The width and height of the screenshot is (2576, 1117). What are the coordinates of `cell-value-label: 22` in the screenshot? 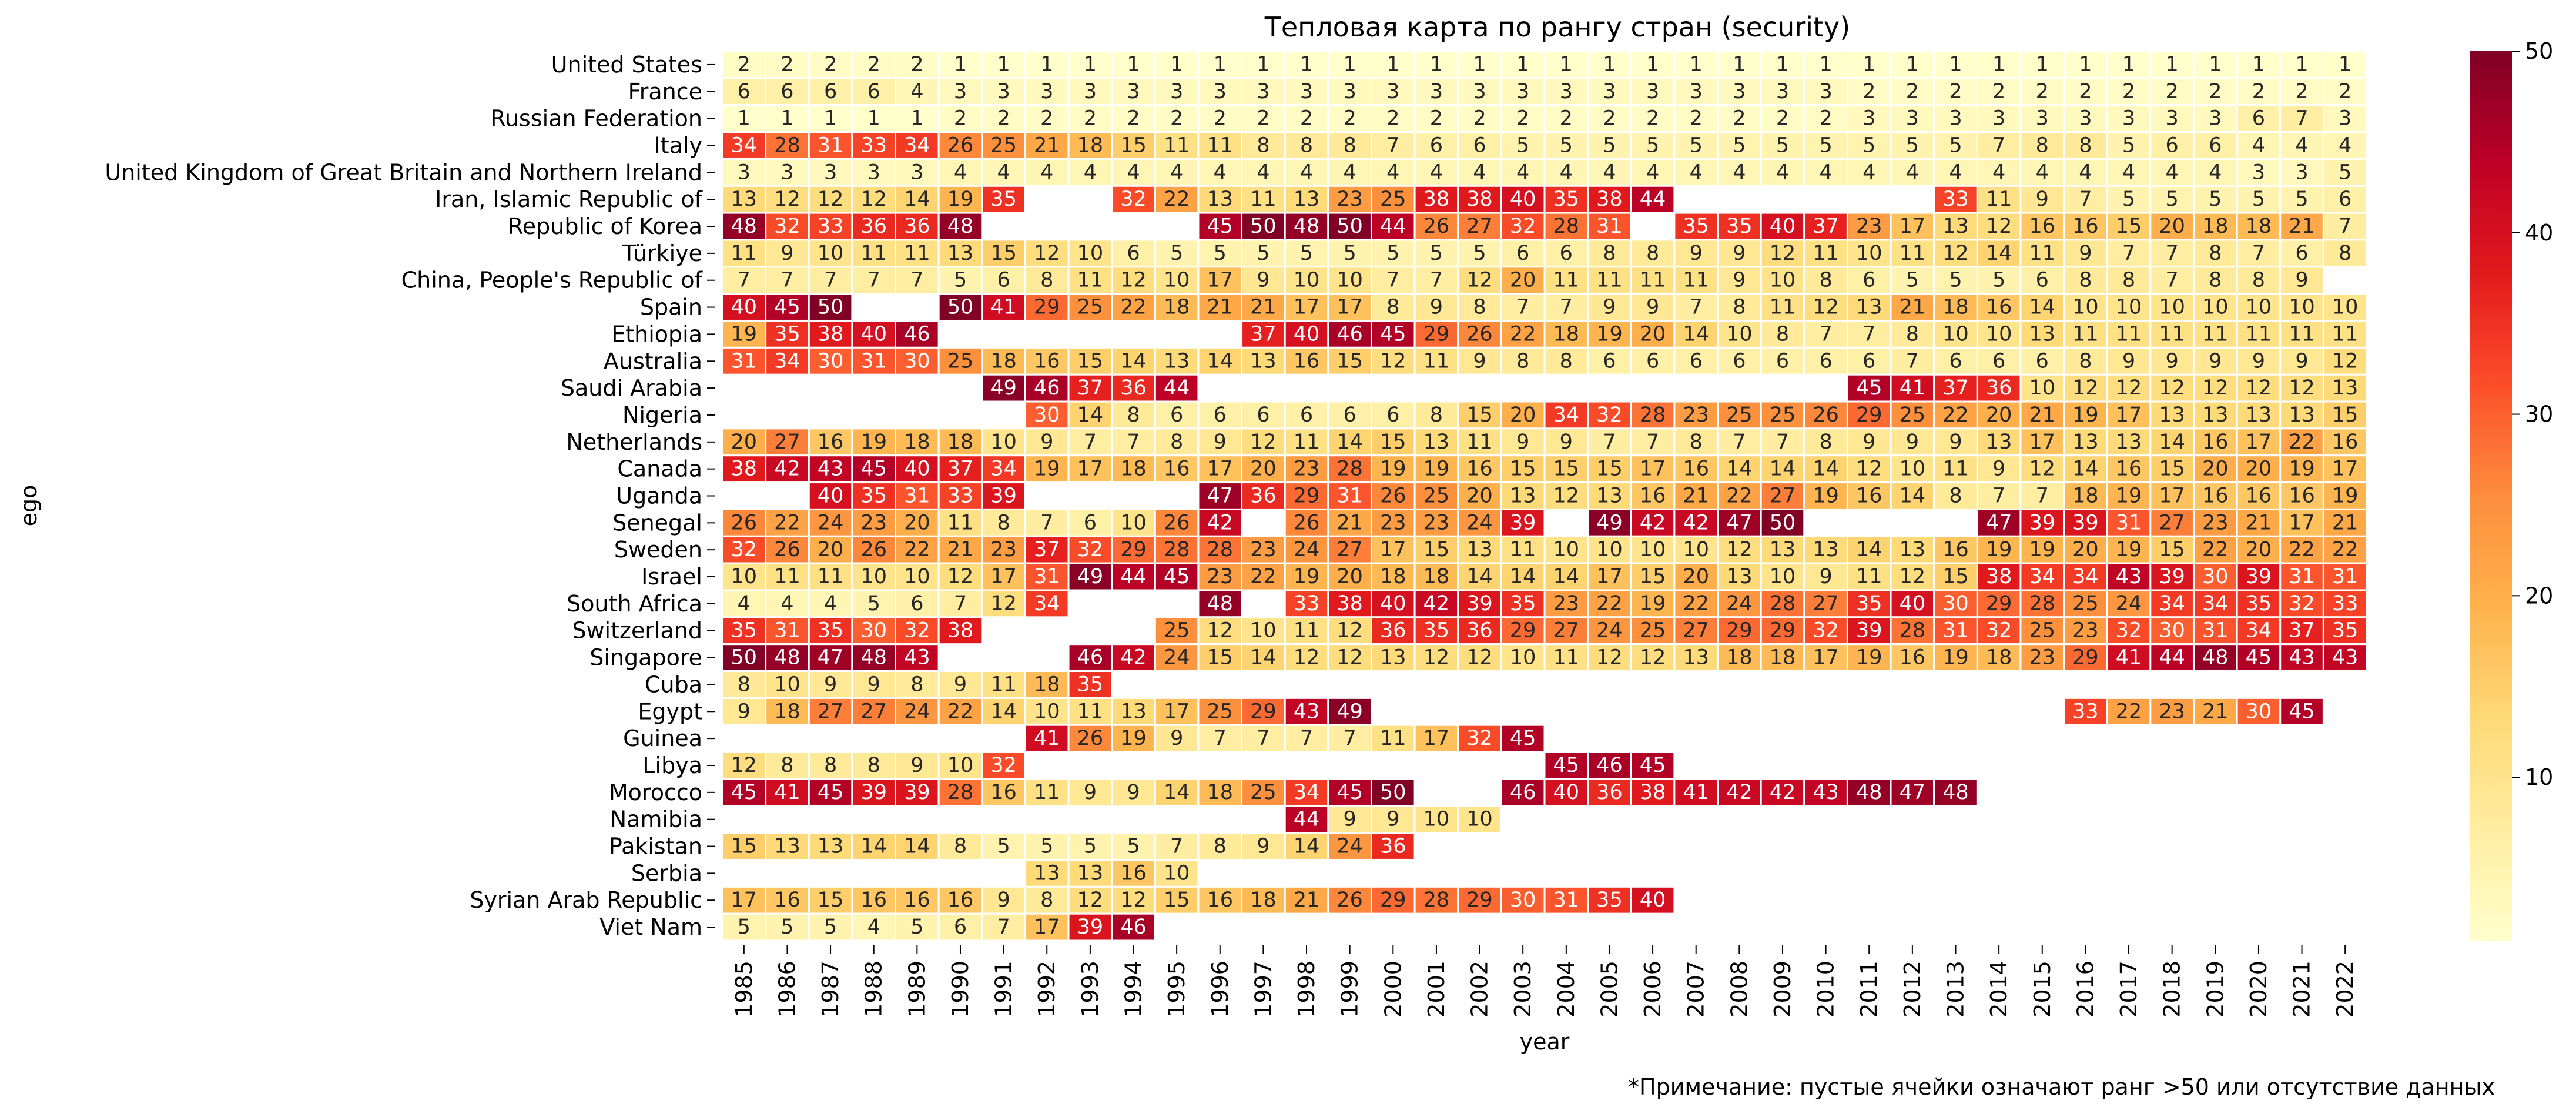 It's located at (960, 711).